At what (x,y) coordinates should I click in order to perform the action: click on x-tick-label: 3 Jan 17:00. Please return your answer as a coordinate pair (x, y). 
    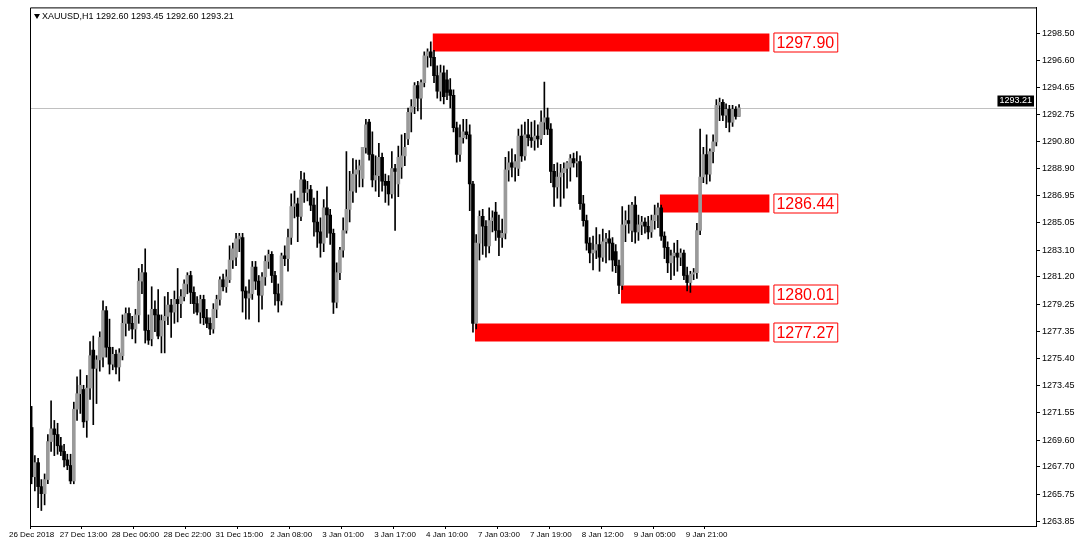
    Looking at the image, I should click on (395, 534).